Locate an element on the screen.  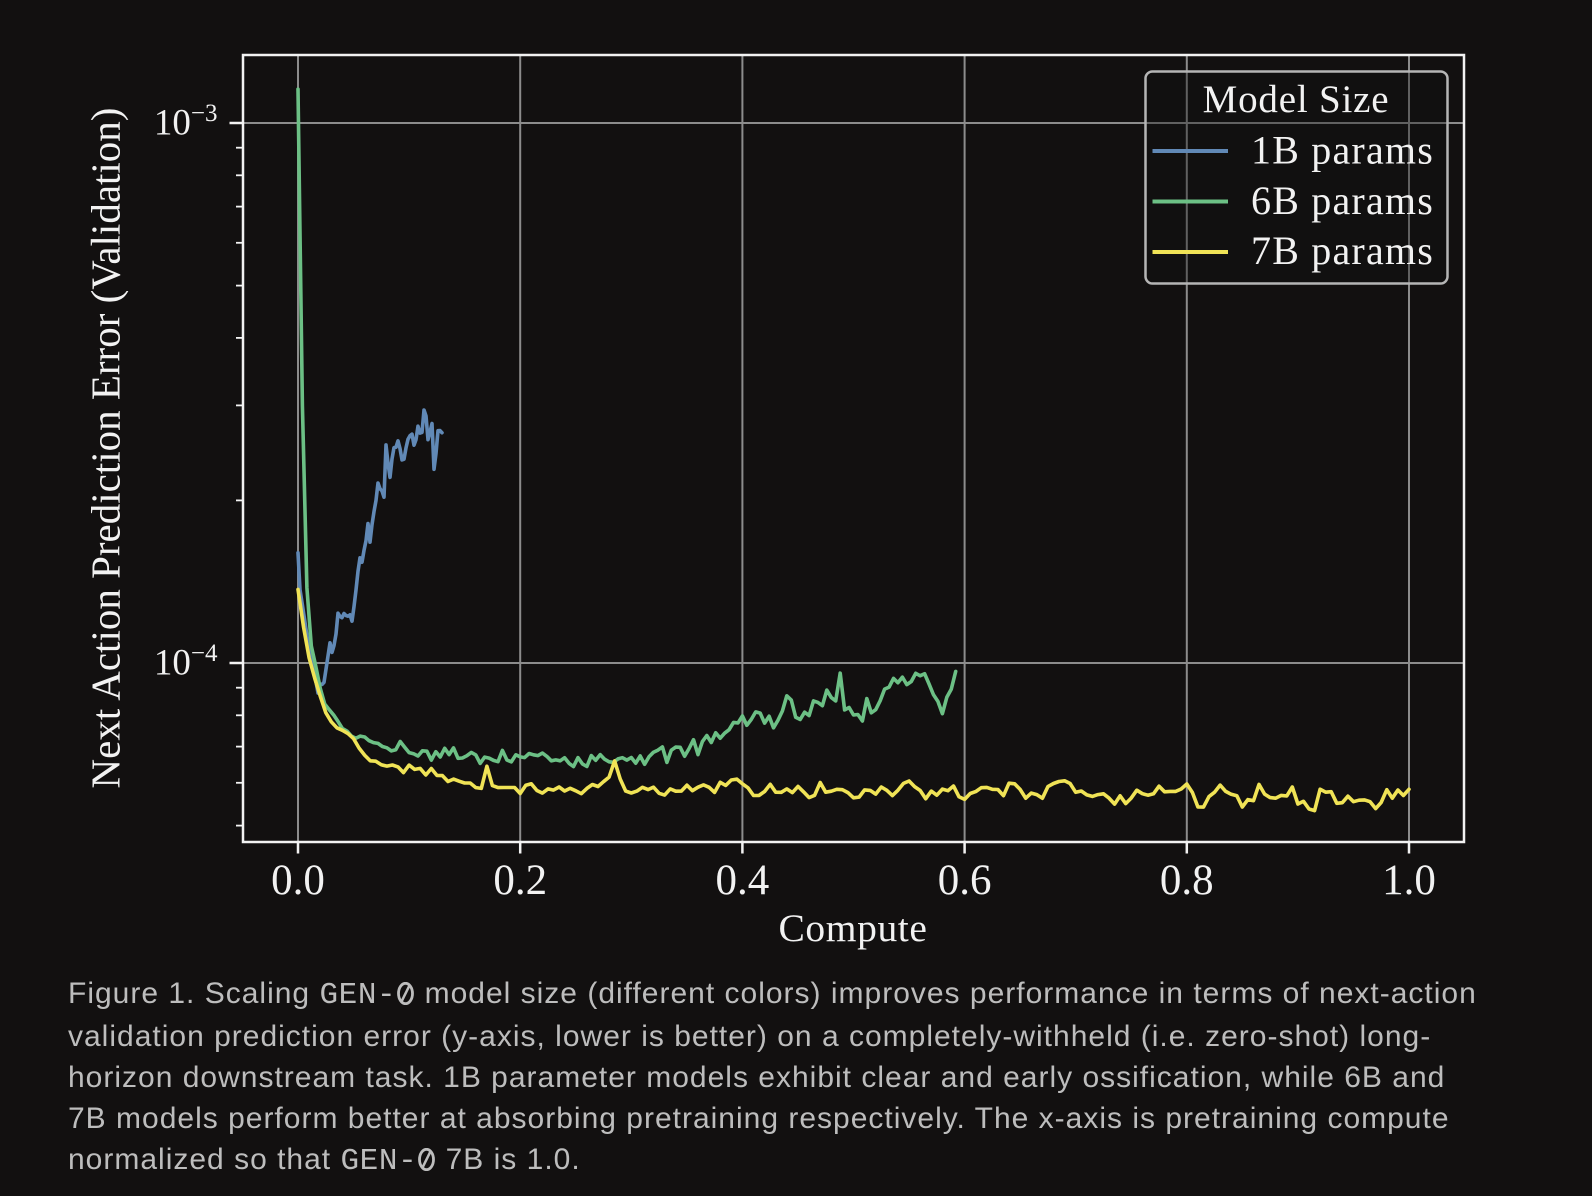
svg-text: 0.4 is located at coordinates (743, 880).